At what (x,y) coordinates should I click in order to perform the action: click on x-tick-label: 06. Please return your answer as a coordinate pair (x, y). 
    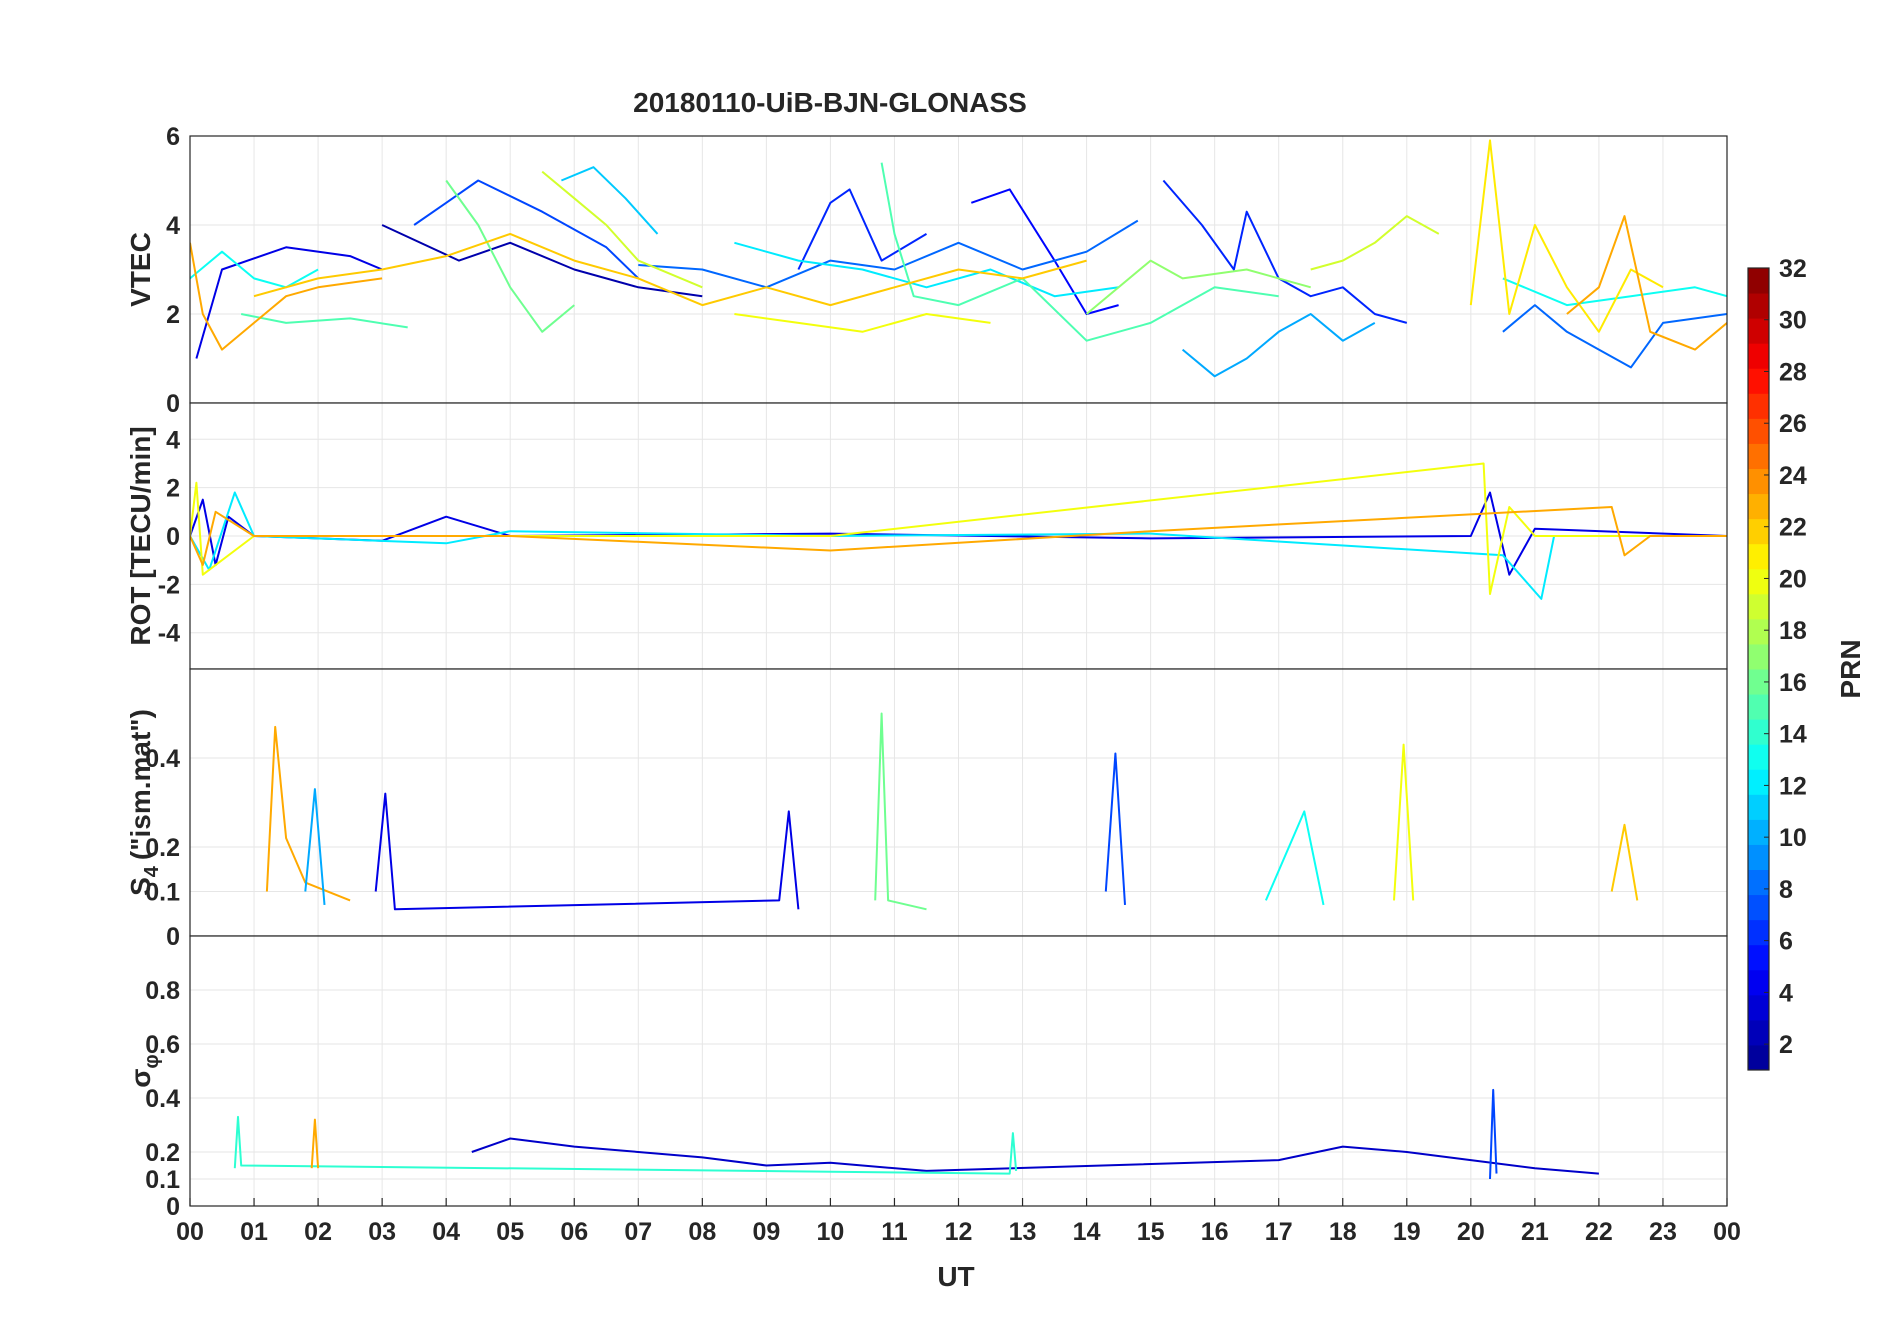
    Looking at the image, I should click on (574, 1232).